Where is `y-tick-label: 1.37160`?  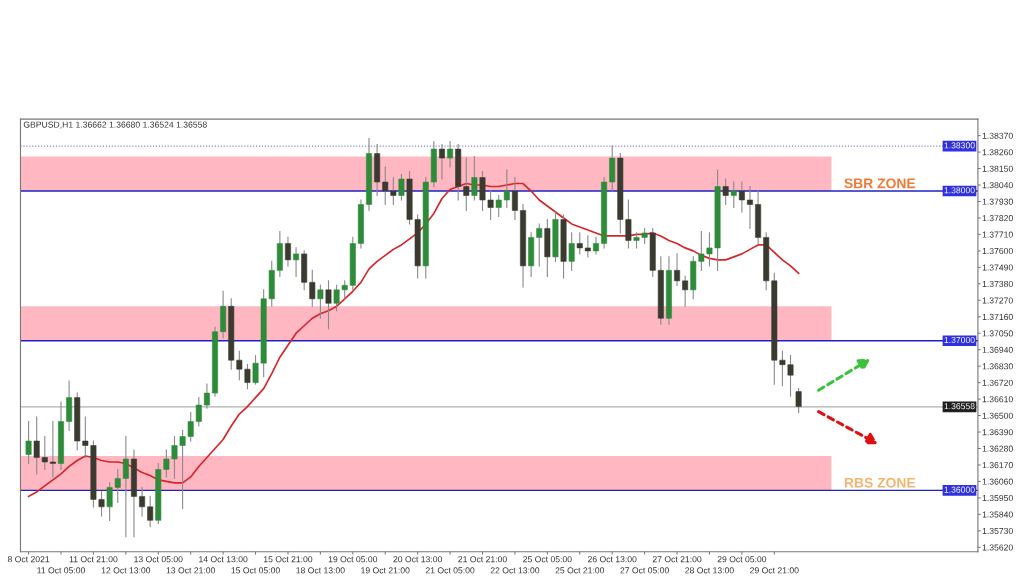 y-tick-label: 1.37160 is located at coordinates (997, 316).